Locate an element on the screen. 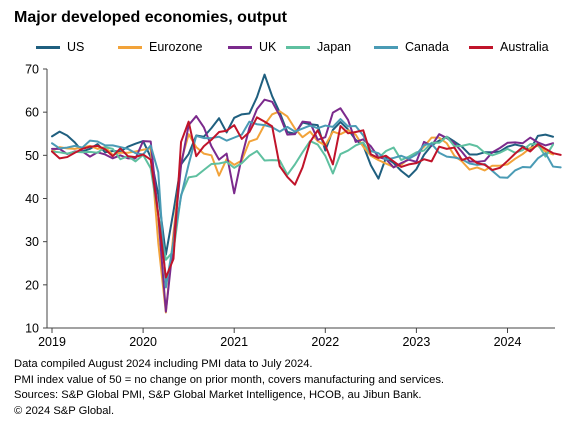 This screenshot has height=422, width=588. legend-item-japan: Japan is located at coordinates (318, 47).